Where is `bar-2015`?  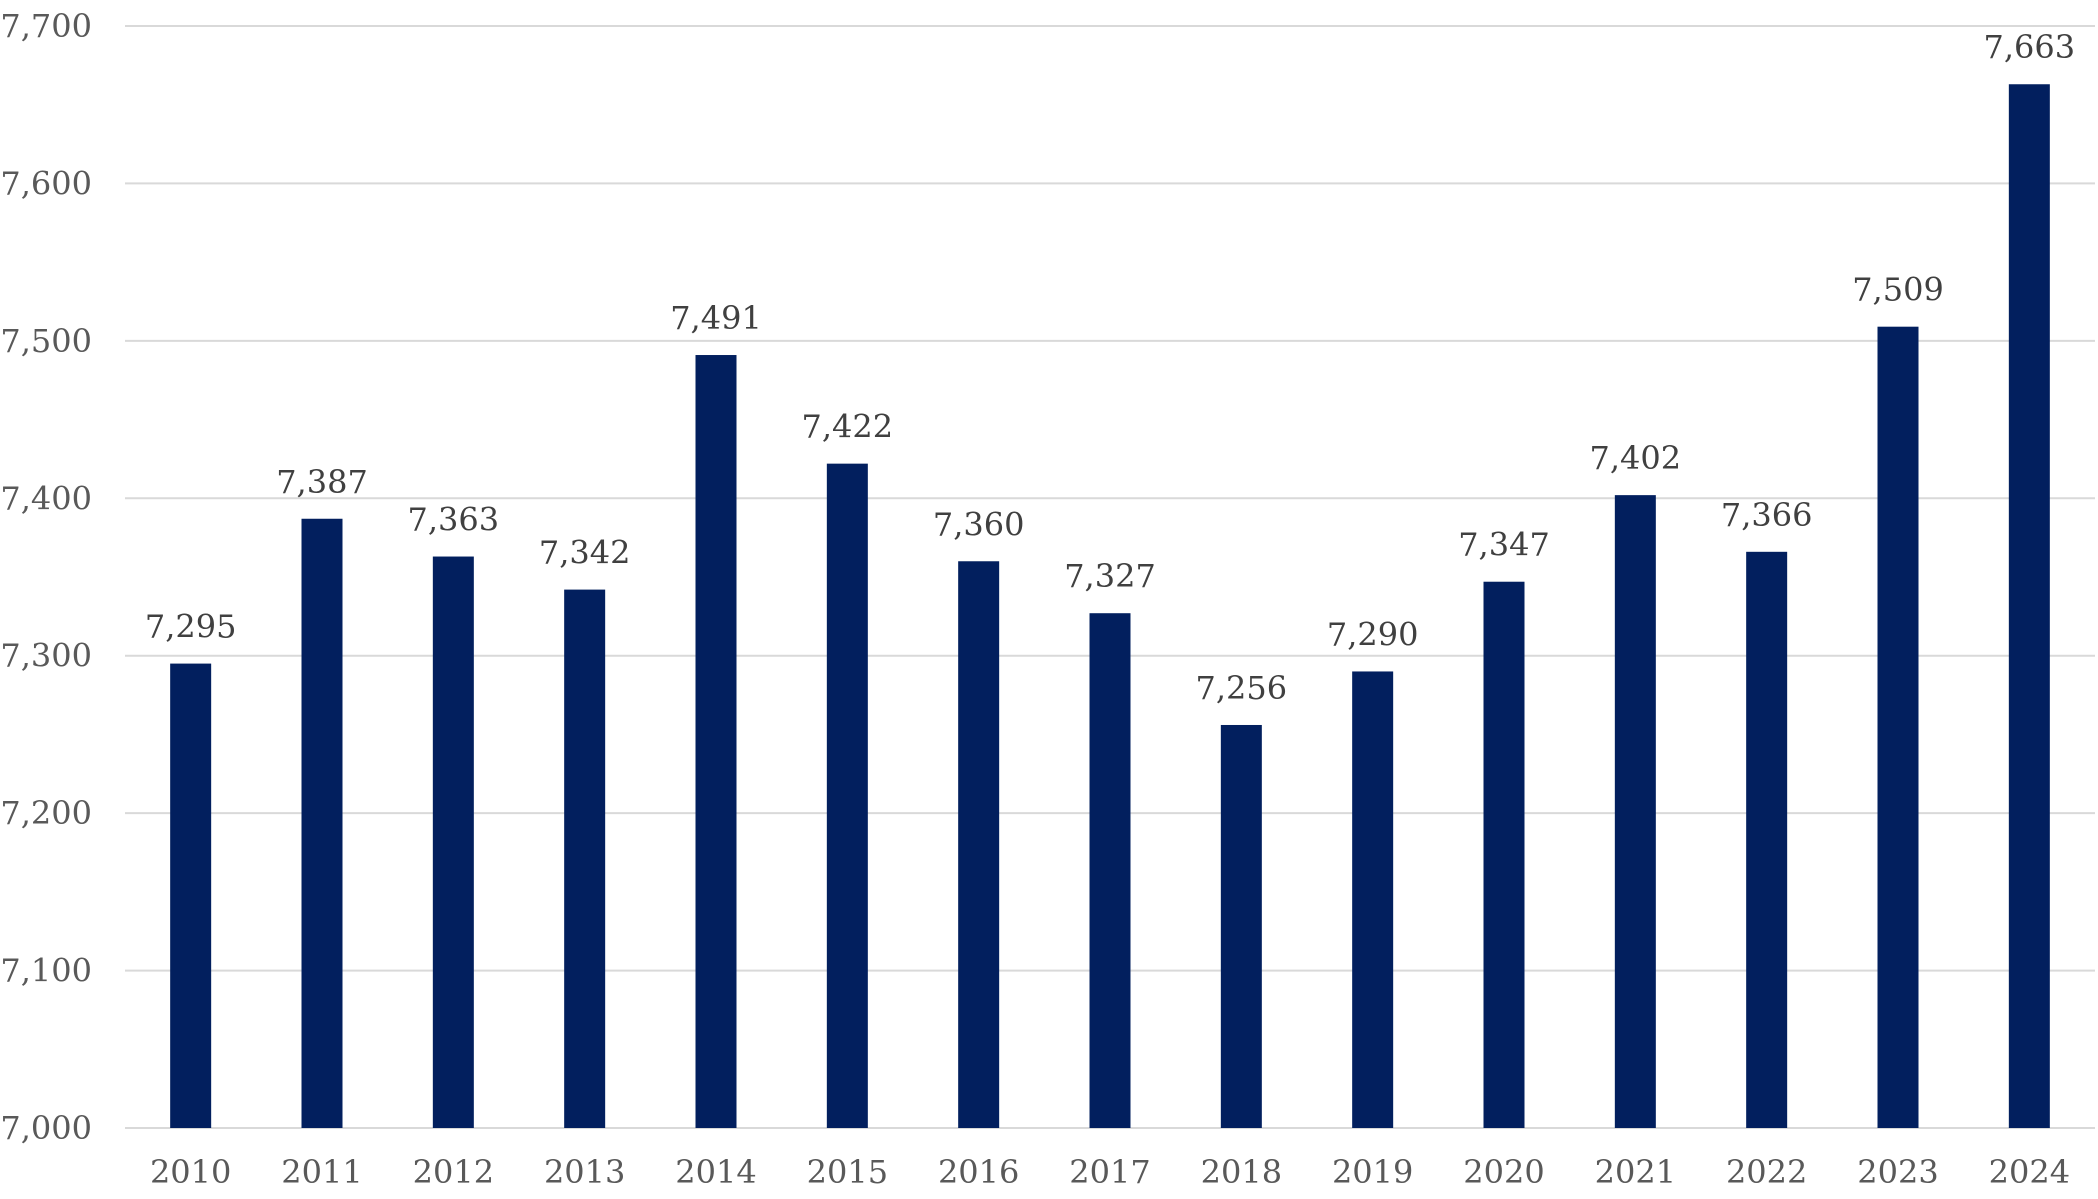 bar-2015 is located at coordinates (847, 795).